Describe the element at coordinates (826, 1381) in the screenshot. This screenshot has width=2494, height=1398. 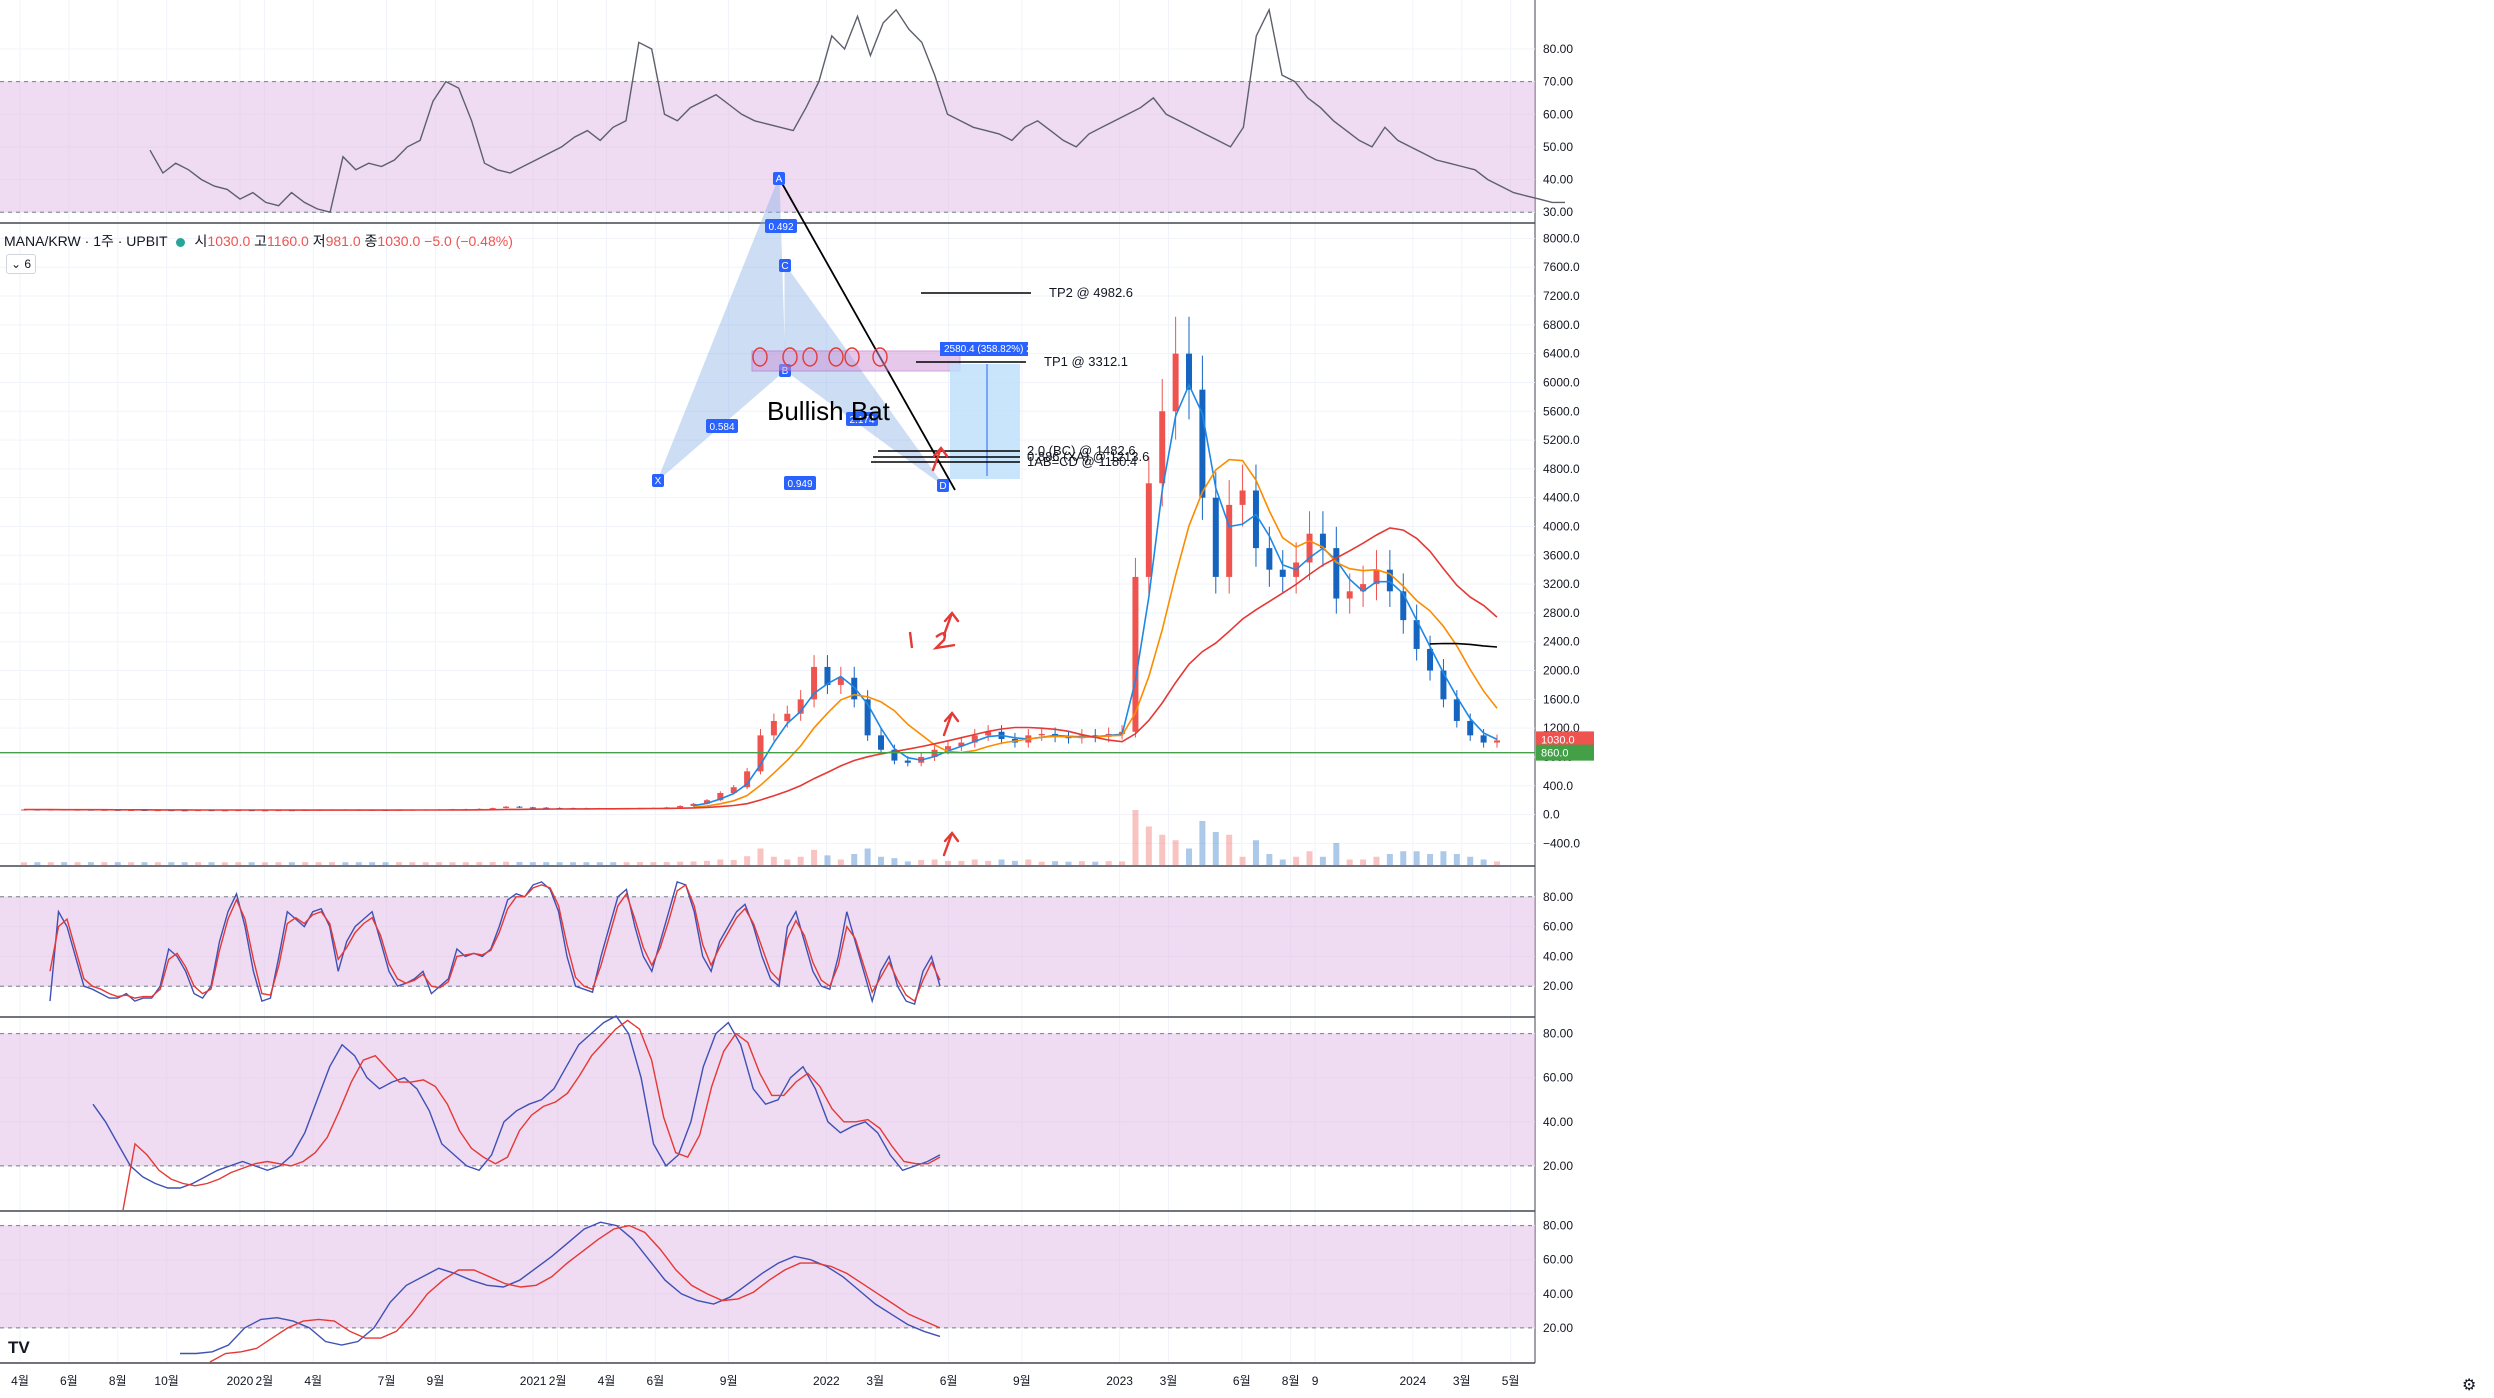
I see `x-axis-tick-label: 2022` at that location.